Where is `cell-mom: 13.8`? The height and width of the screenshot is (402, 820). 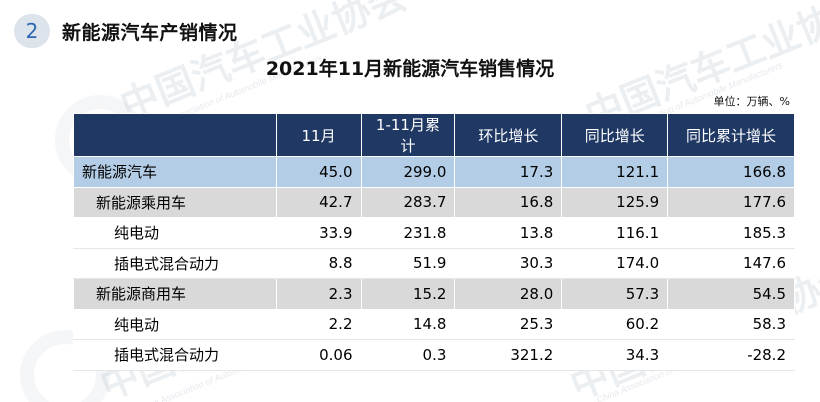 cell-mom: 13.8 is located at coordinates (508, 233).